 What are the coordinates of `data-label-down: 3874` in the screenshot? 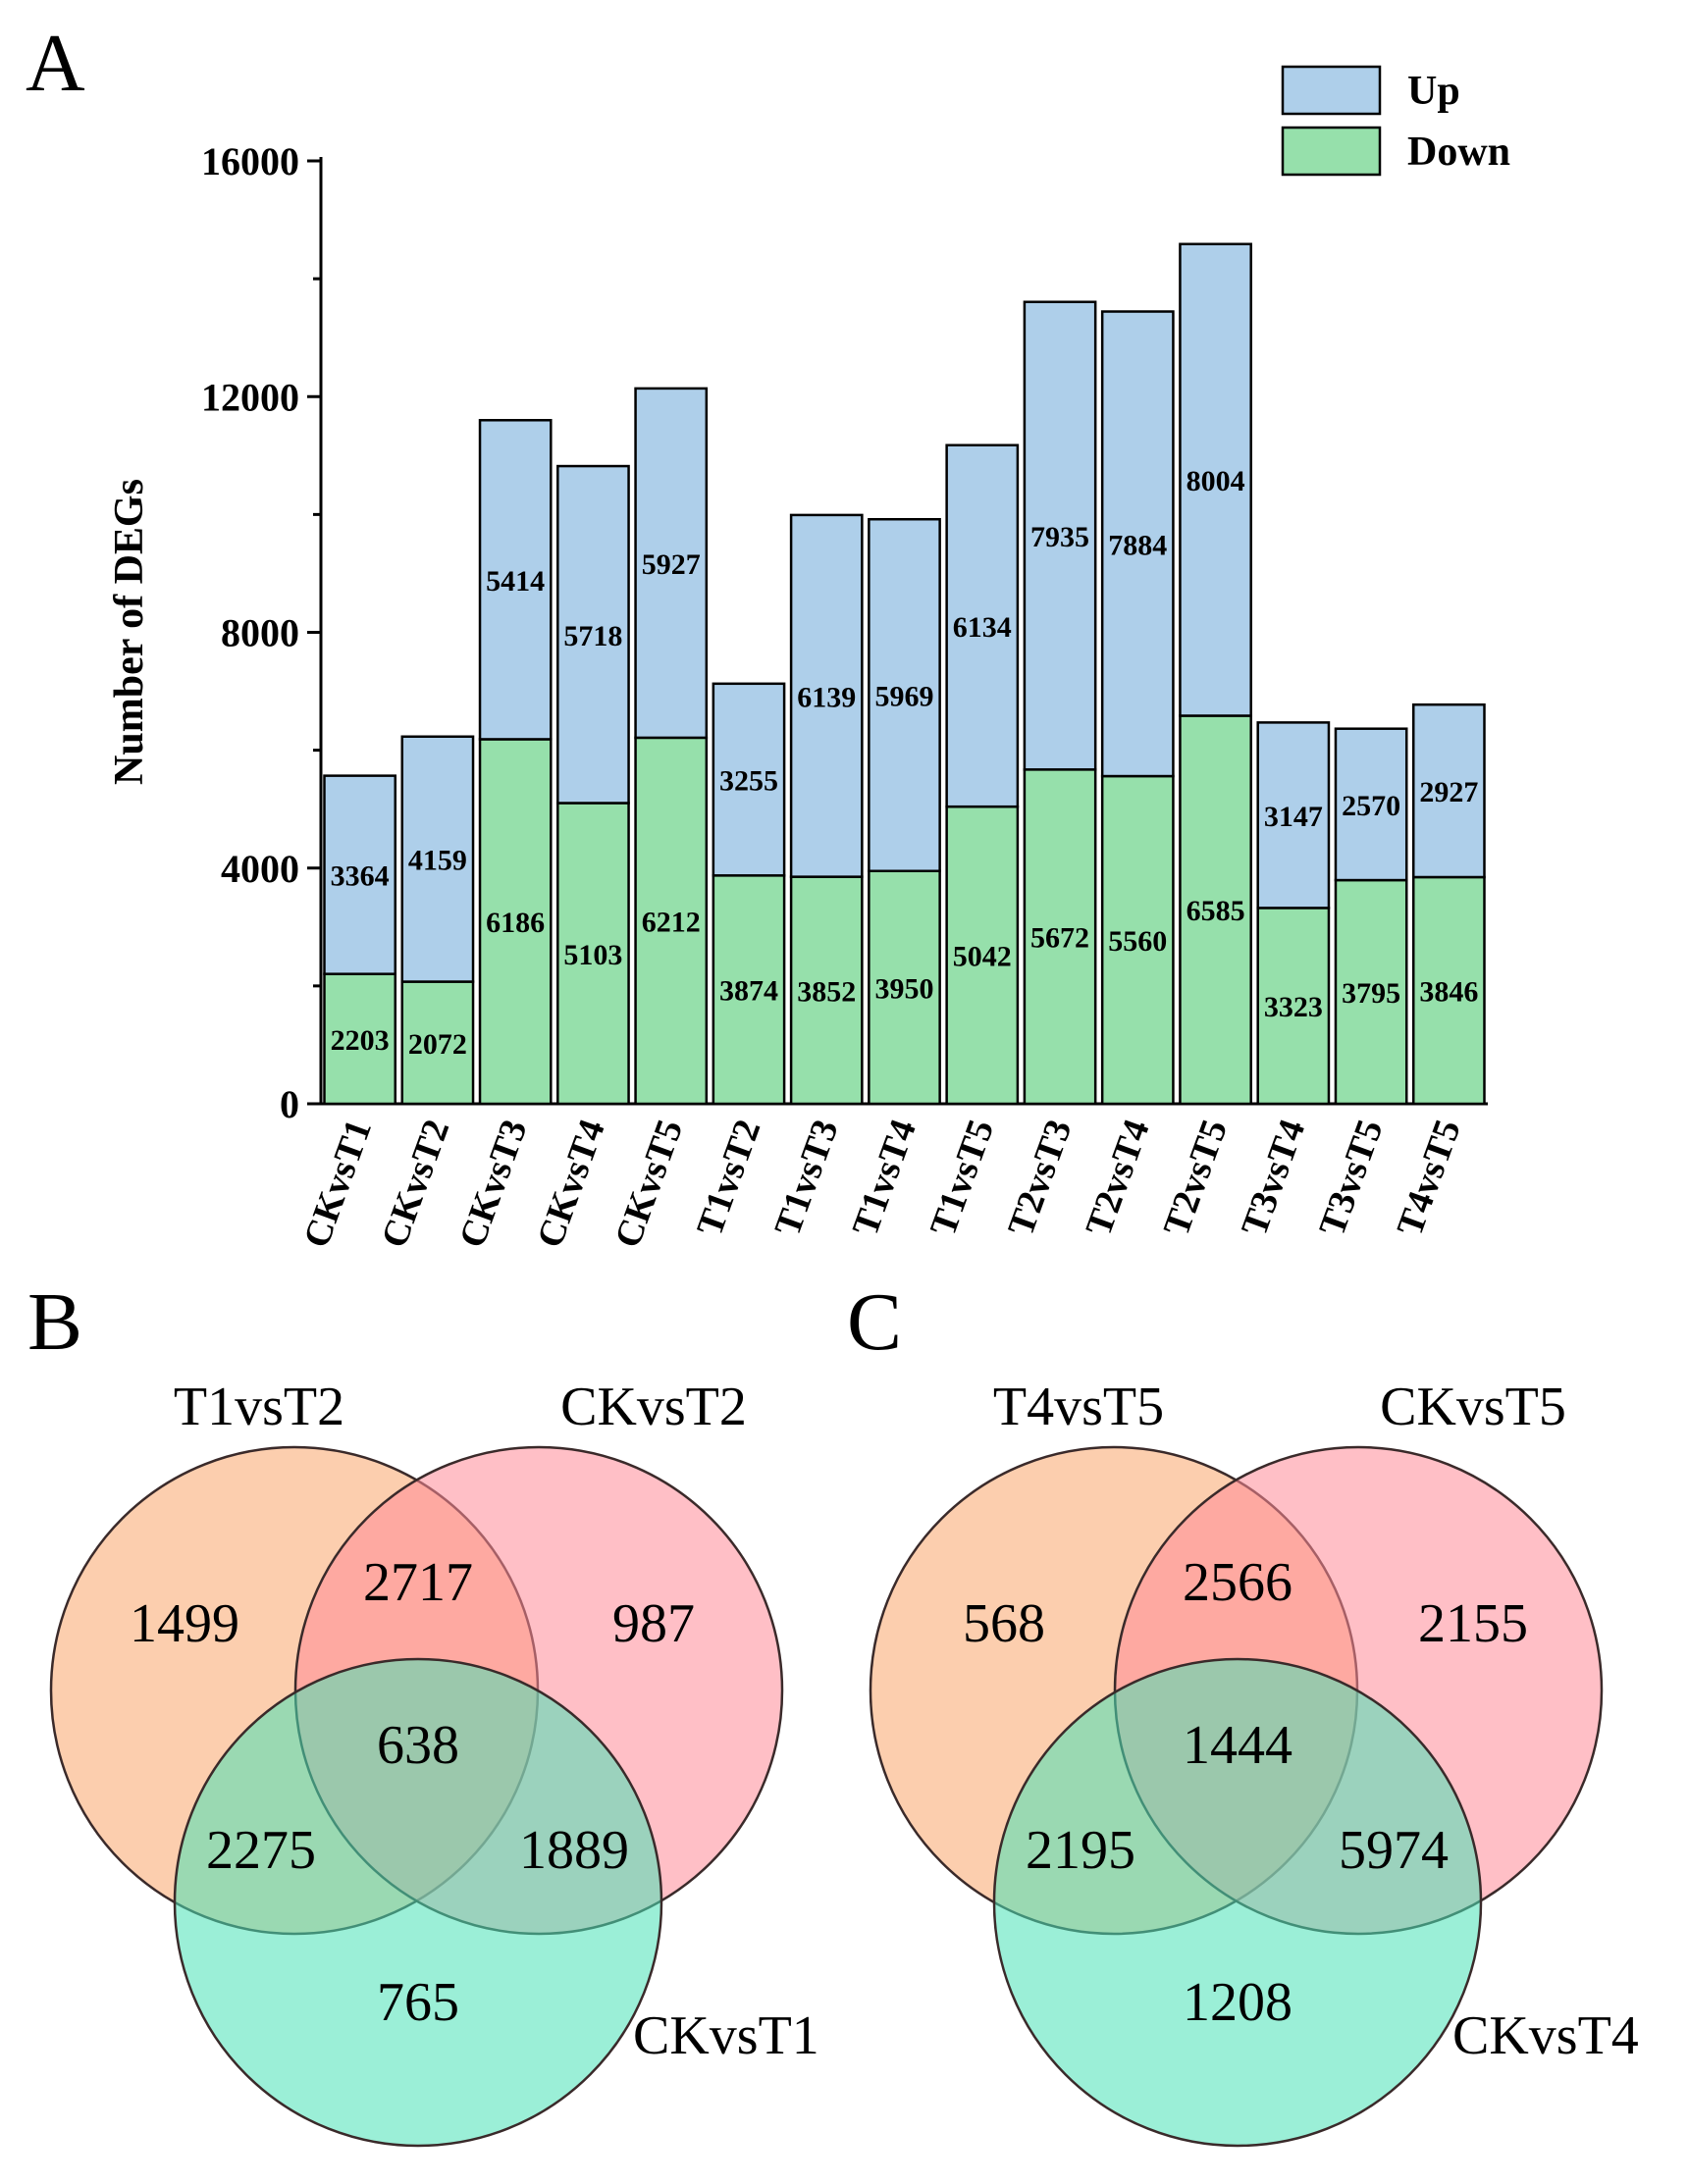 It's located at (748, 991).